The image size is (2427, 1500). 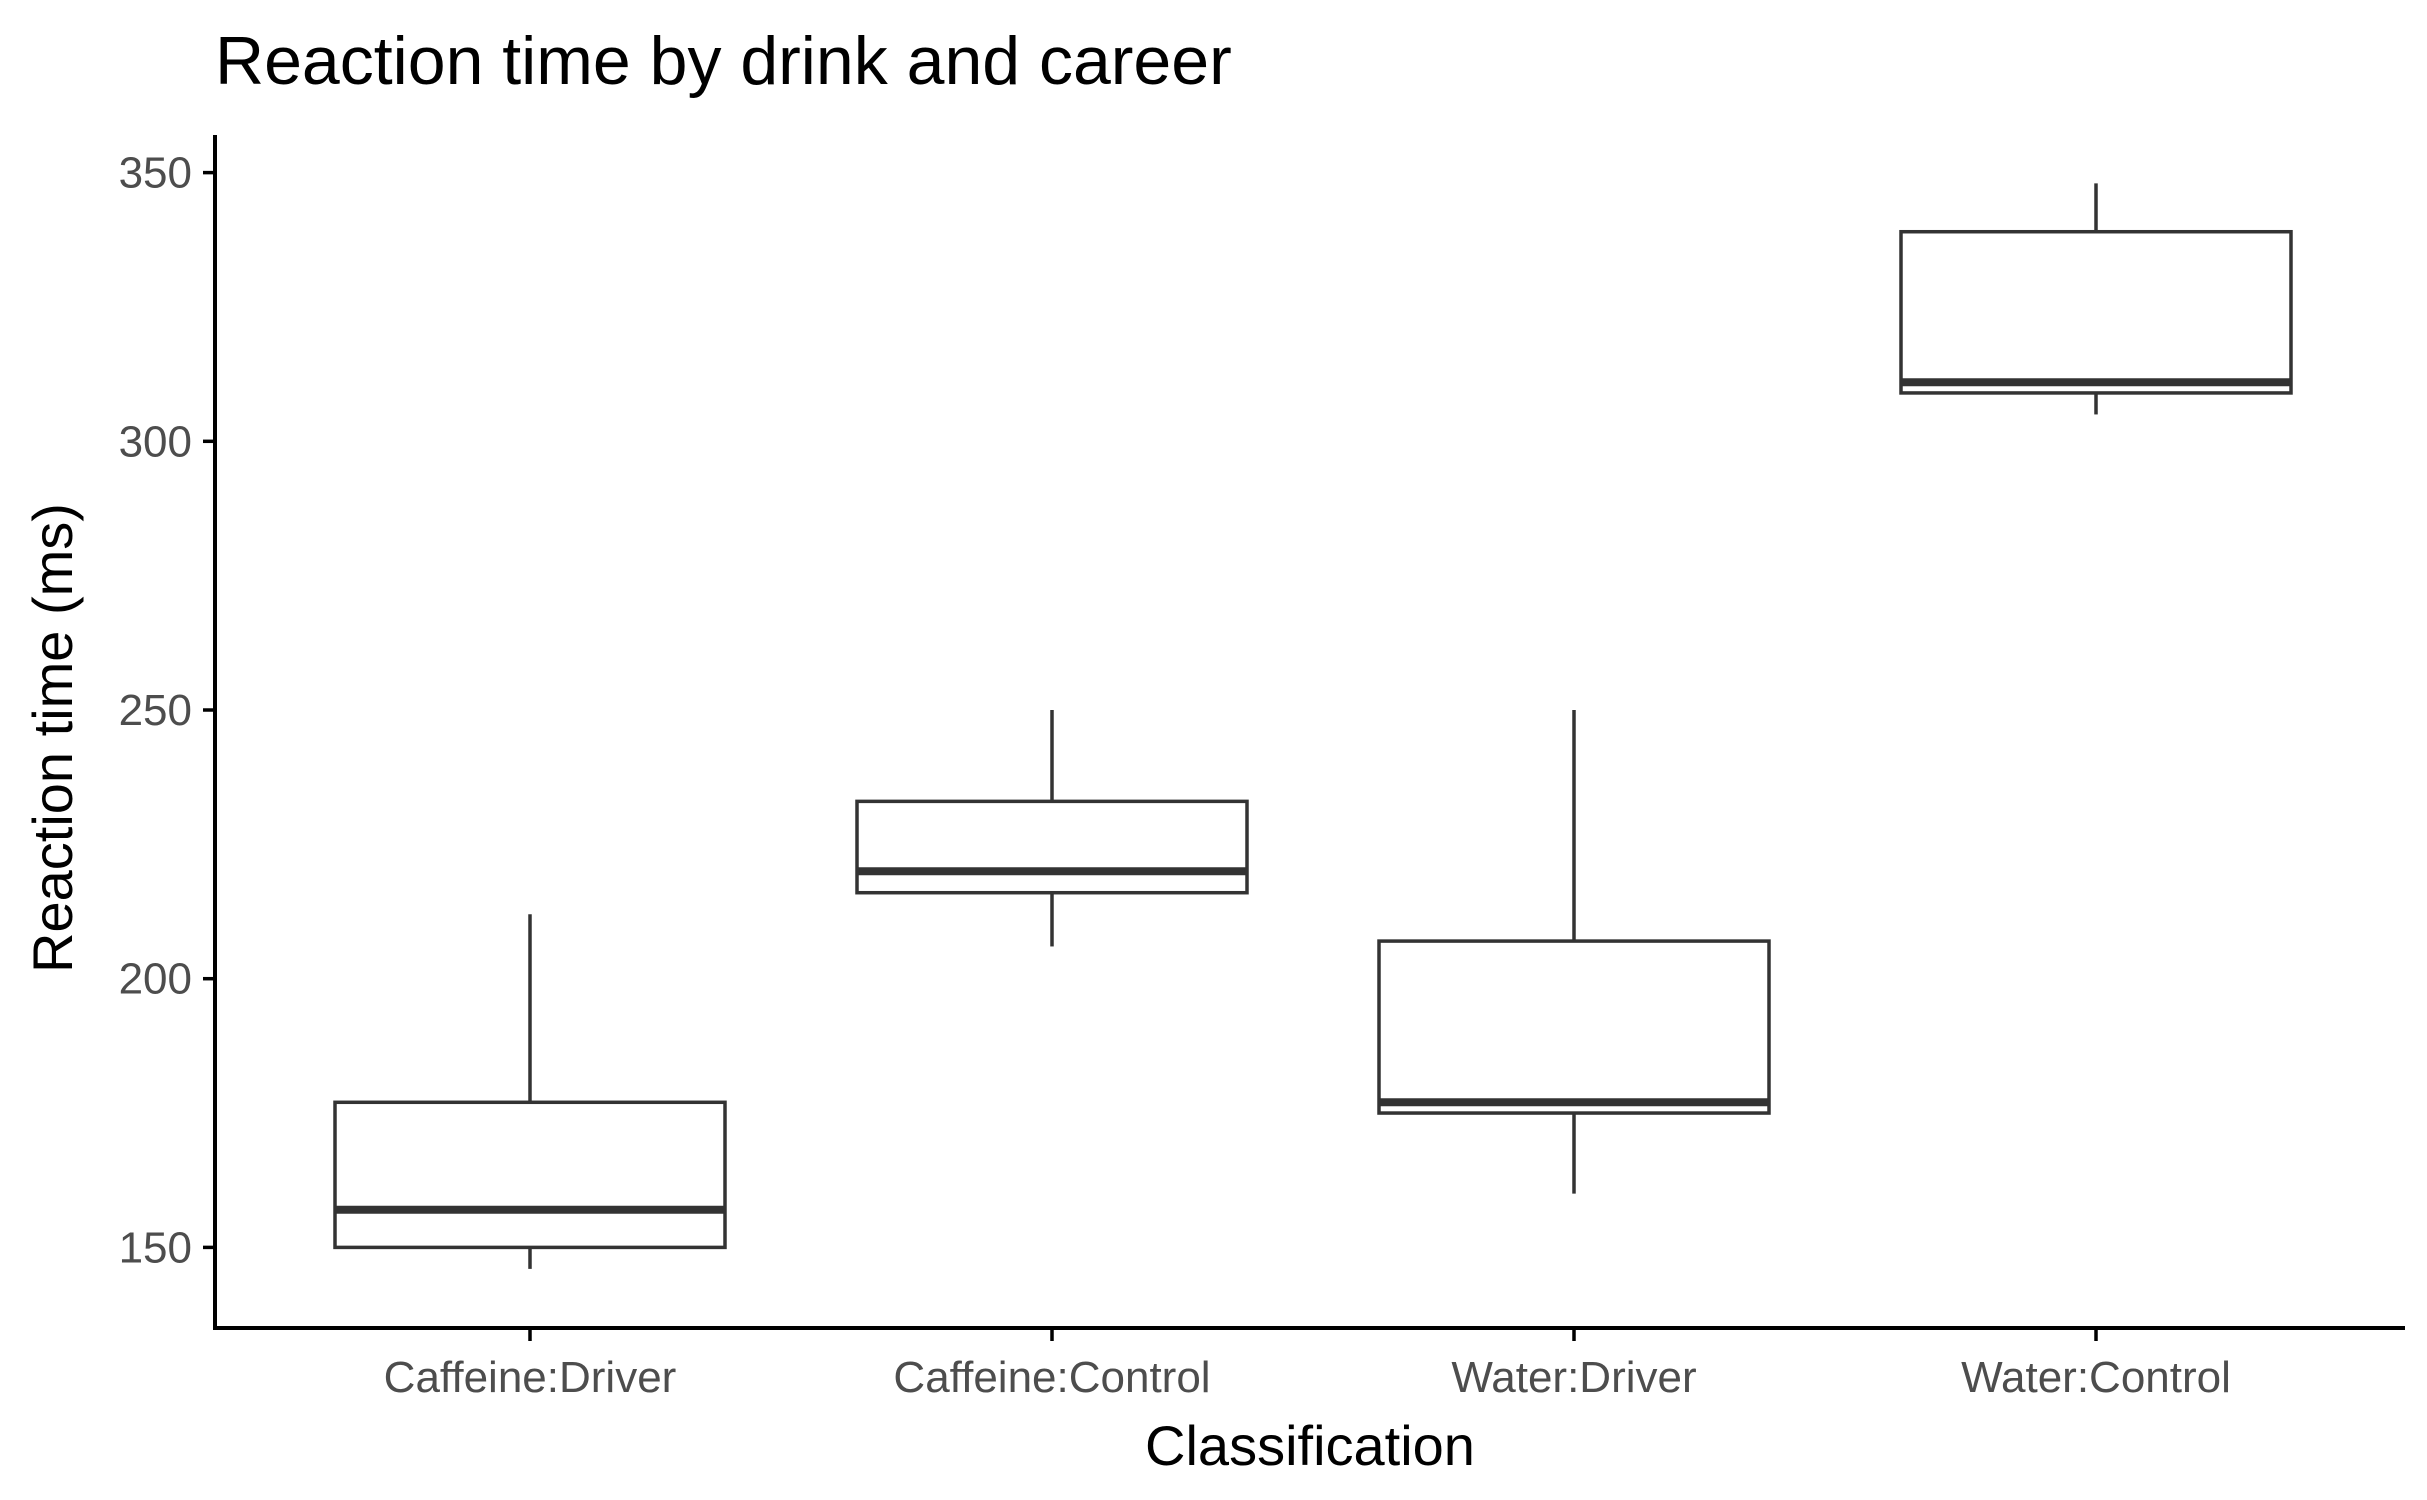 What do you see at coordinates (1310, 1445) in the screenshot?
I see `x-axis-title: Classification` at bounding box center [1310, 1445].